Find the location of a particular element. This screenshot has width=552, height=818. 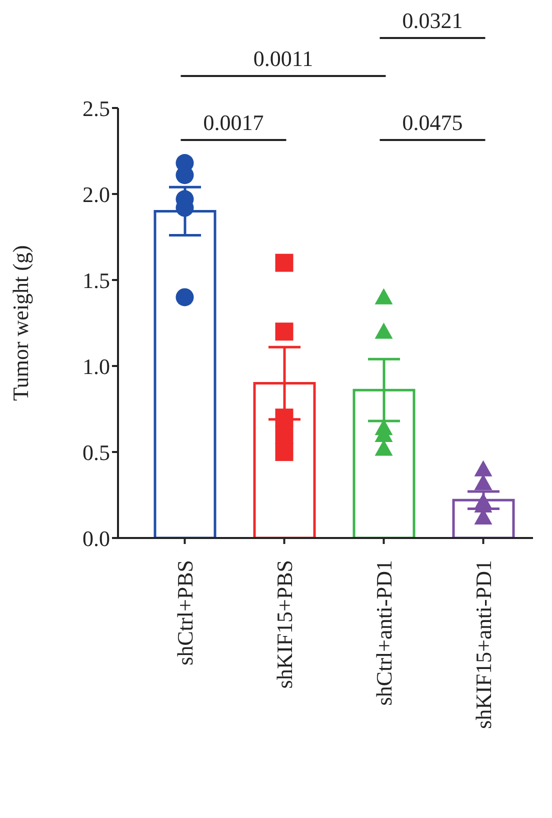

y-tick-label: 0.0 is located at coordinates (96, 538).